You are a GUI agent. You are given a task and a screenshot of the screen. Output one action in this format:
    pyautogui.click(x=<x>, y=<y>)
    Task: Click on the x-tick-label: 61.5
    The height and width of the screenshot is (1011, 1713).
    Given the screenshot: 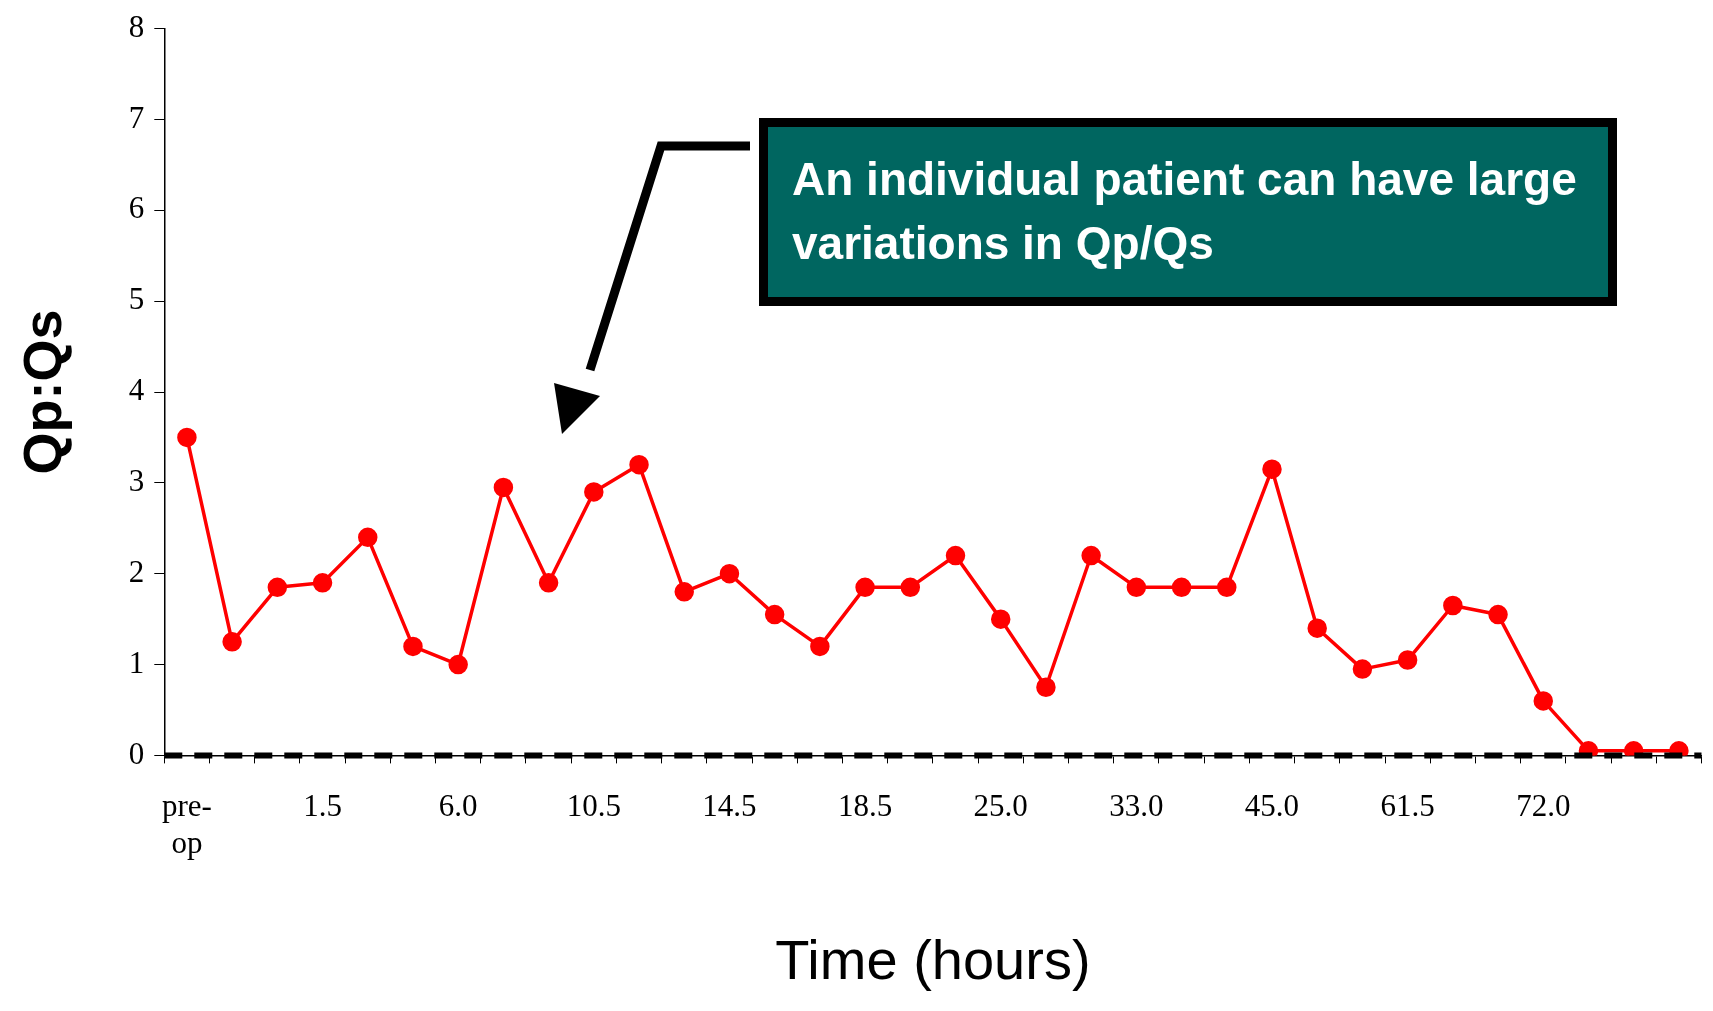 What is the action you would take?
    pyautogui.click(x=1407, y=806)
    